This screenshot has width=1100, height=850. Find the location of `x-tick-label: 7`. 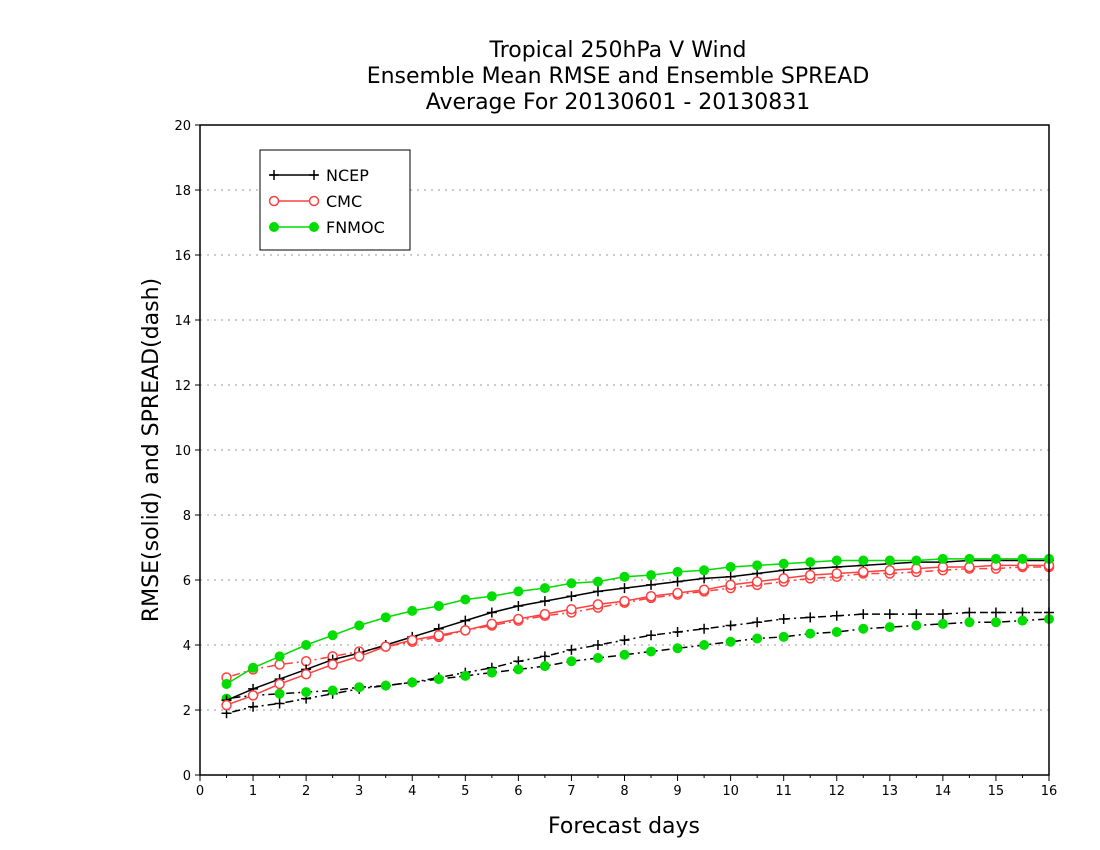

x-tick-label: 7 is located at coordinates (571, 791).